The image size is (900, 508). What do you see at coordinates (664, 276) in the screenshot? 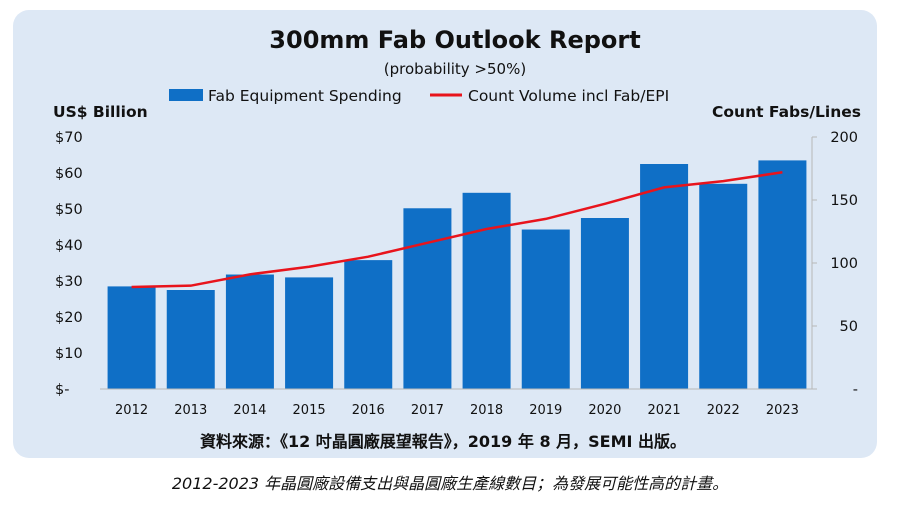
I see `bar-2021` at bounding box center [664, 276].